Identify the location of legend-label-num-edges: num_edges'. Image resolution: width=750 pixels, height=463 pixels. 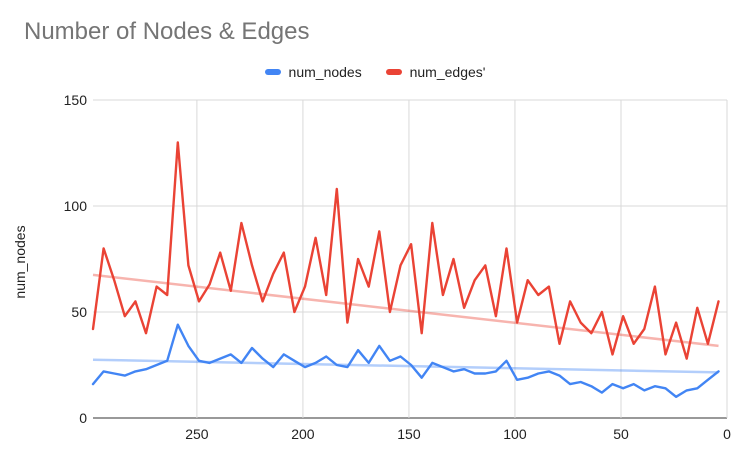
(447, 72).